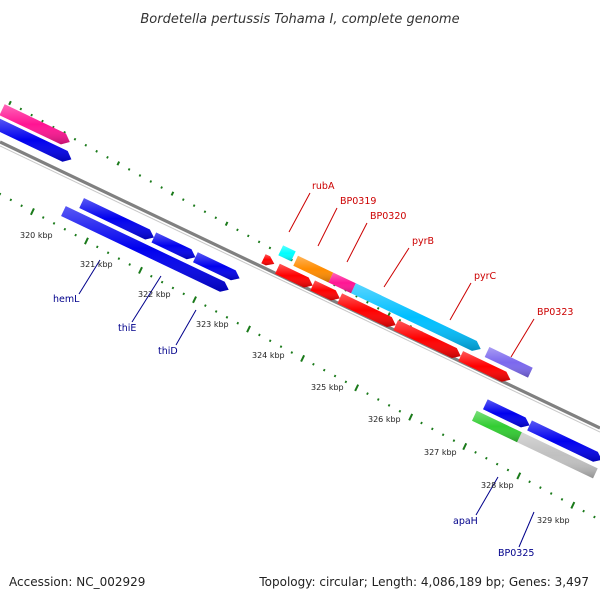 The width and height of the screenshot is (600, 600). Describe the element at coordinates (36, 235) in the screenshot. I see `kbp-label: 320 kbp` at that location.